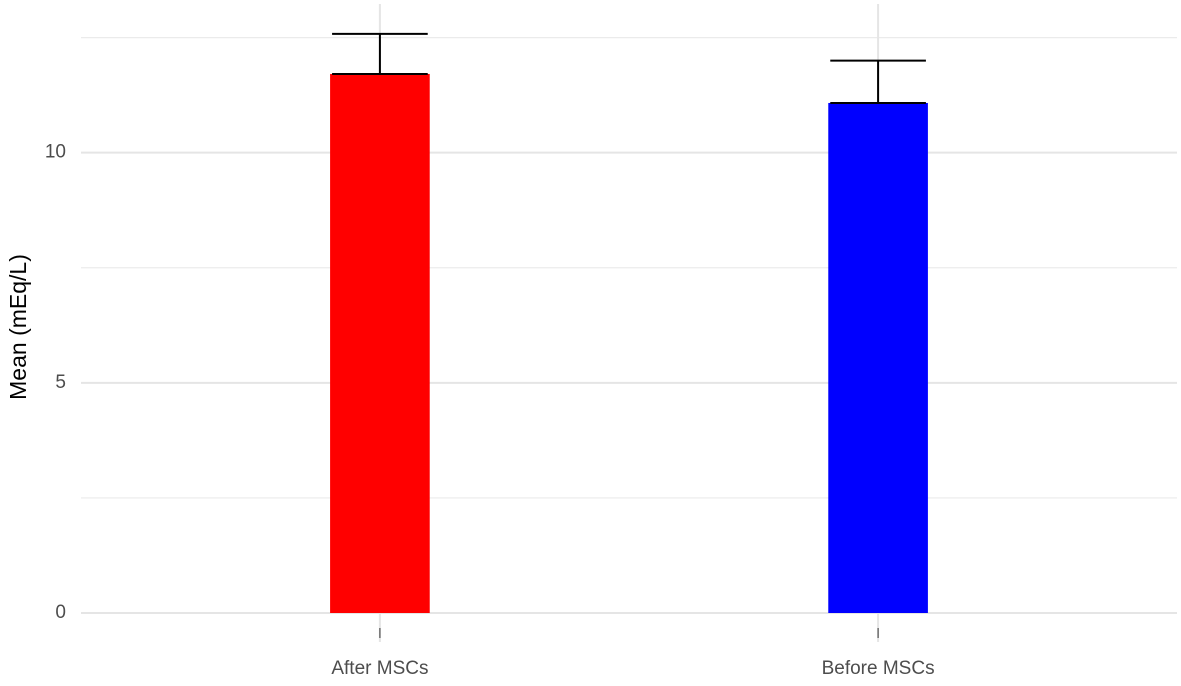 Image resolution: width=1181 pixels, height=686 pixels. What do you see at coordinates (379, 668) in the screenshot?
I see `x-tick-label: After MSCs` at bounding box center [379, 668].